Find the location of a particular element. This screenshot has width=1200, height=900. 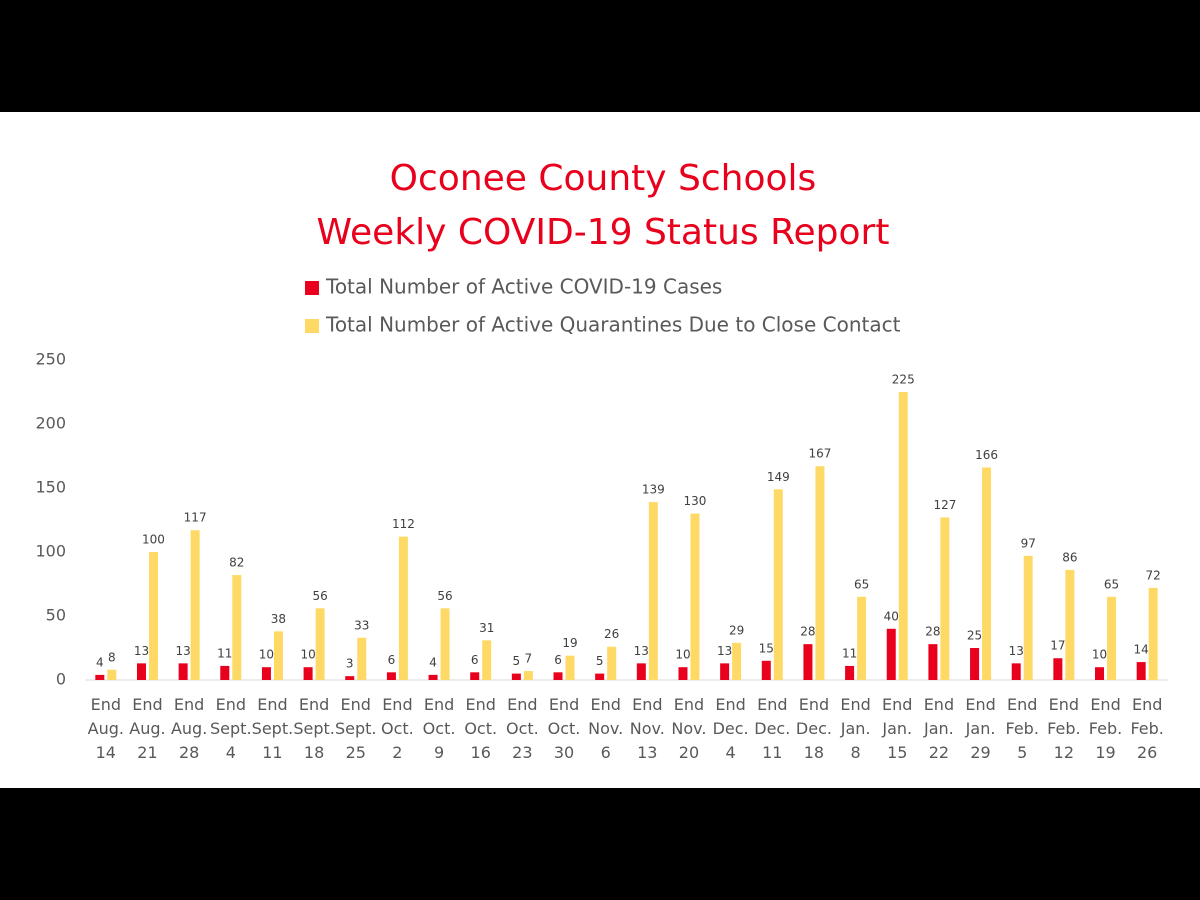

data-label: 65 is located at coordinates (1111, 584).